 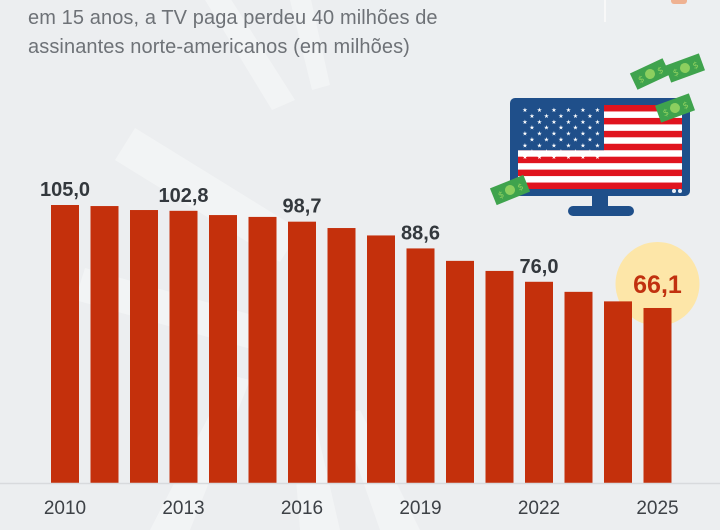 I want to click on bar-2018, so click(x=381, y=359).